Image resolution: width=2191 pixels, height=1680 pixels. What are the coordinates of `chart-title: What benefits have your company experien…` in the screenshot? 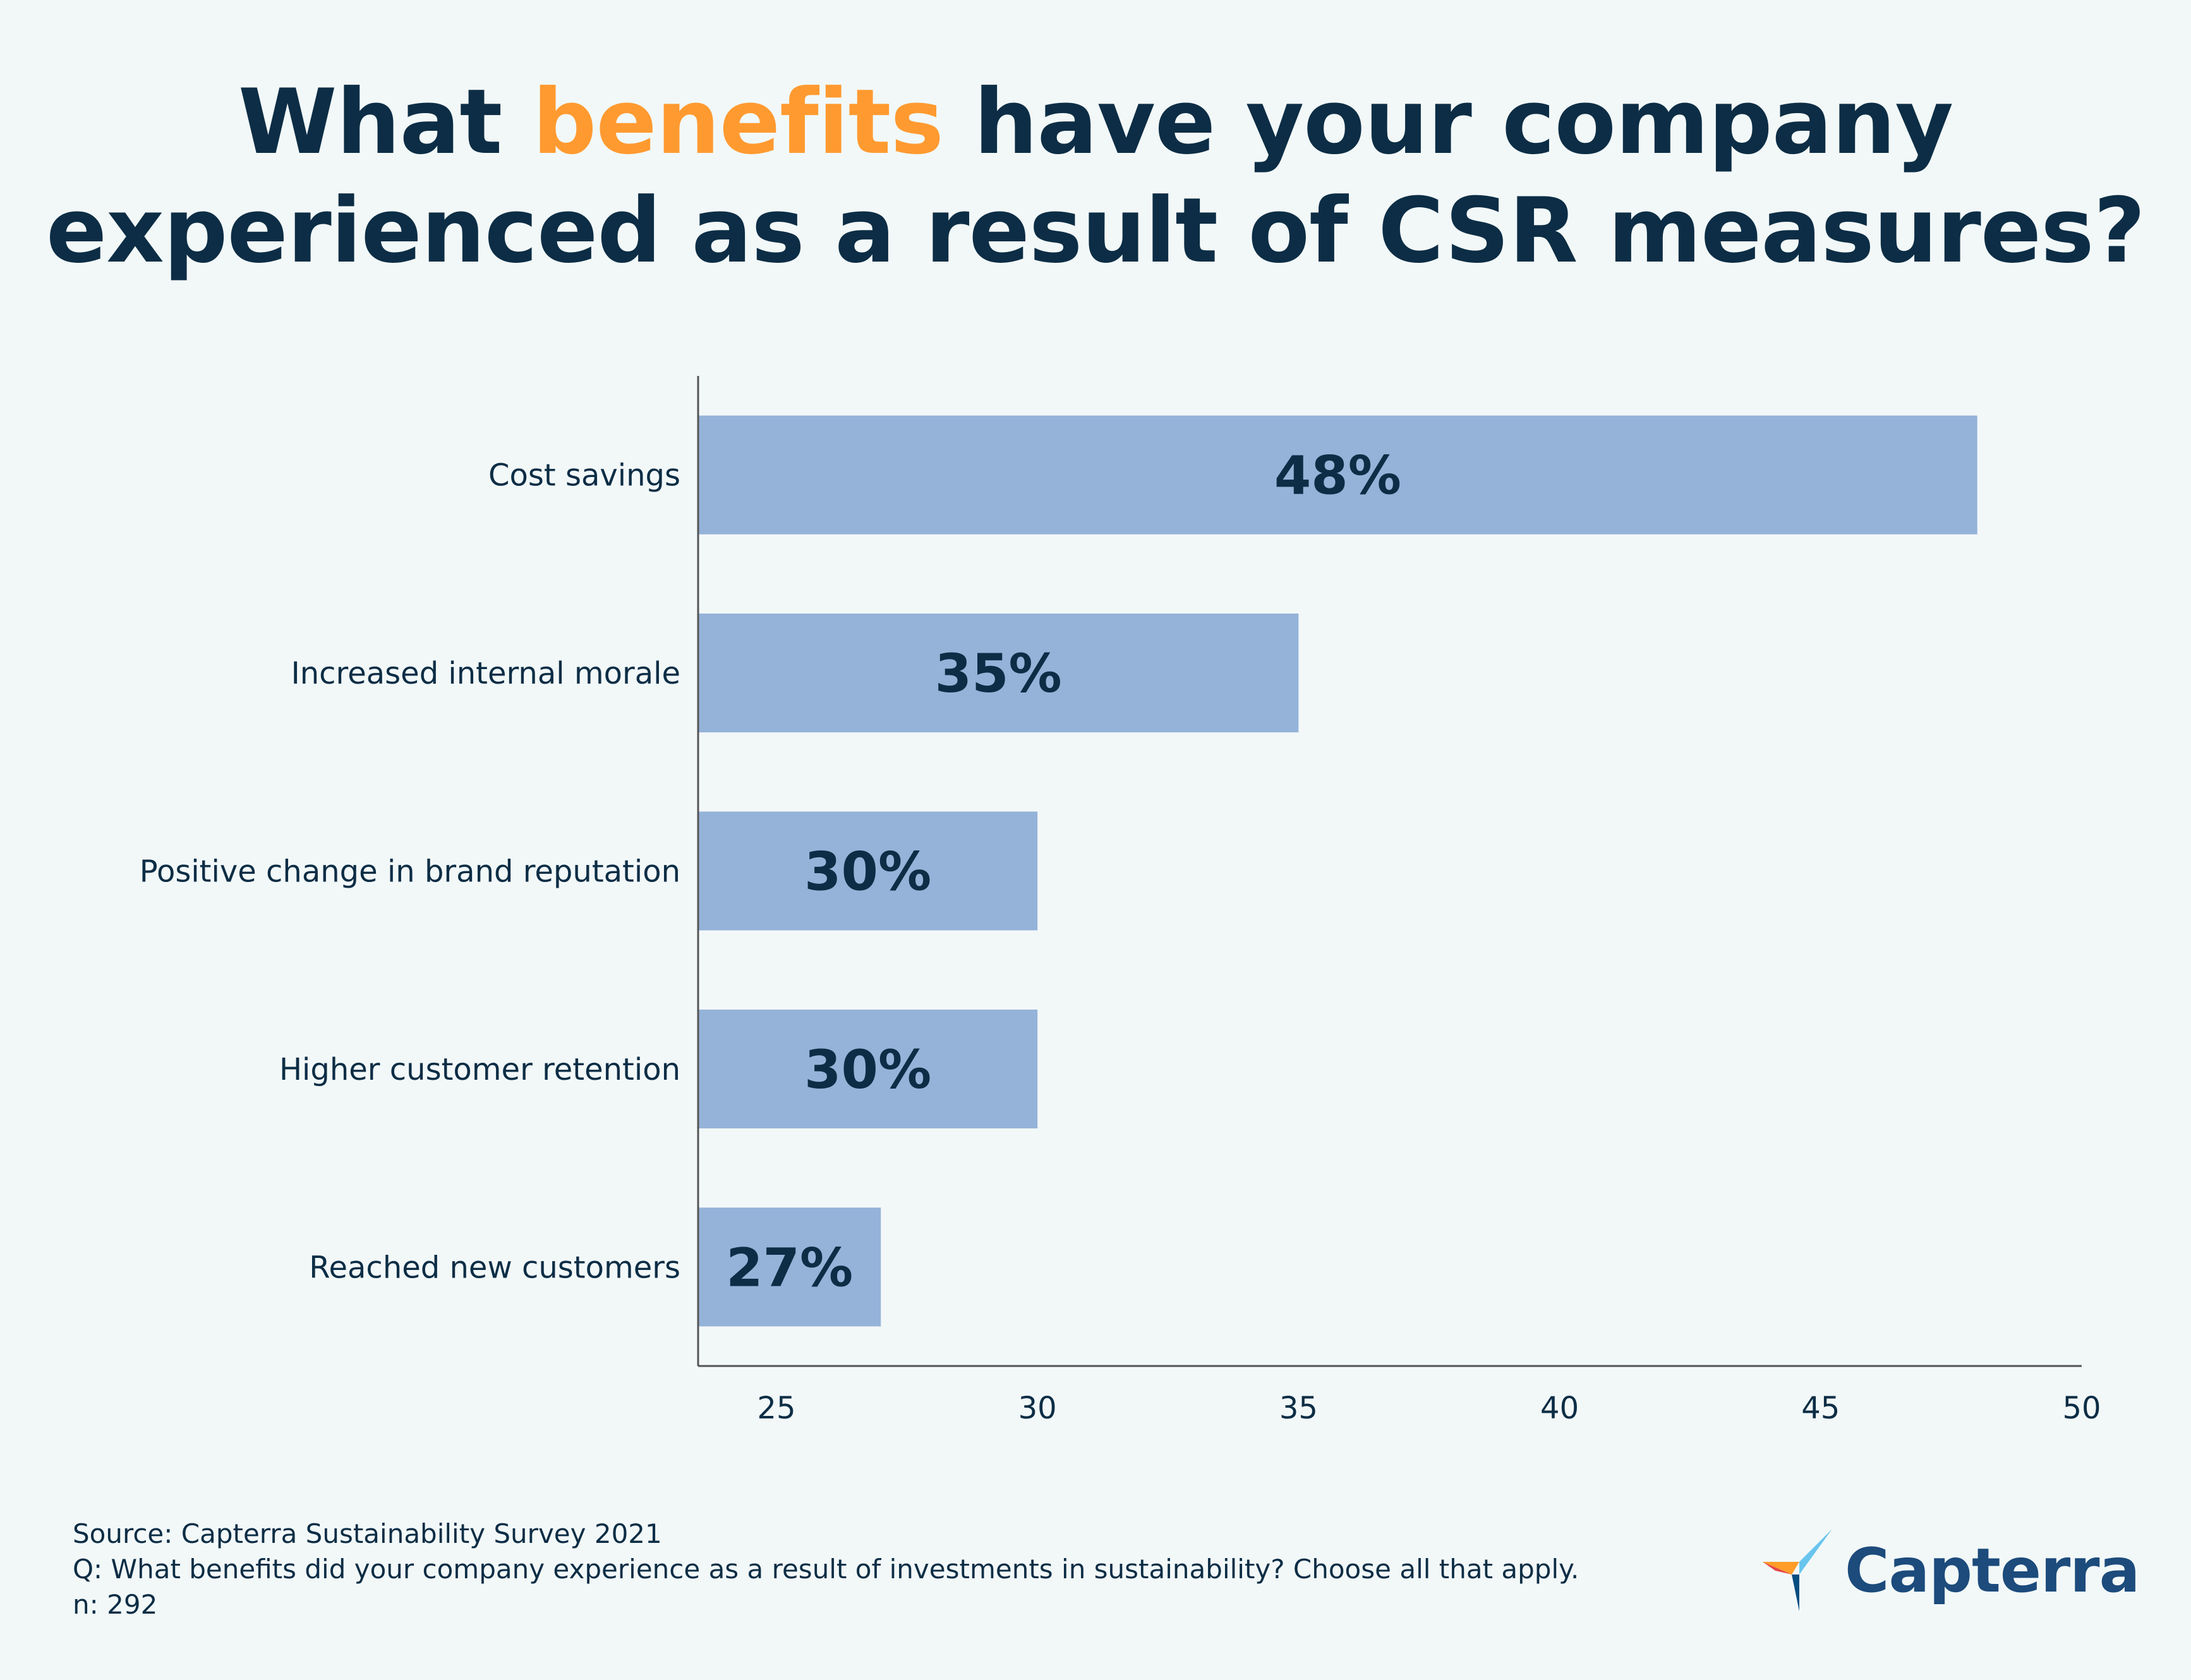 It's located at (1095, 177).